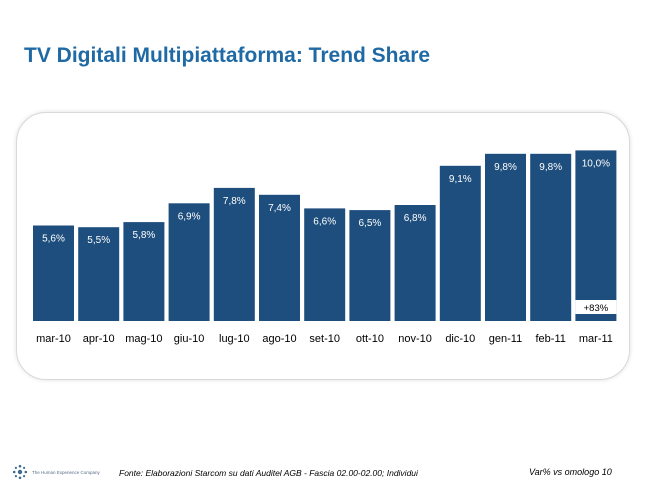  Describe the element at coordinates (596, 339) in the screenshot. I see `category-label-mar-11: mar-11` at that location.